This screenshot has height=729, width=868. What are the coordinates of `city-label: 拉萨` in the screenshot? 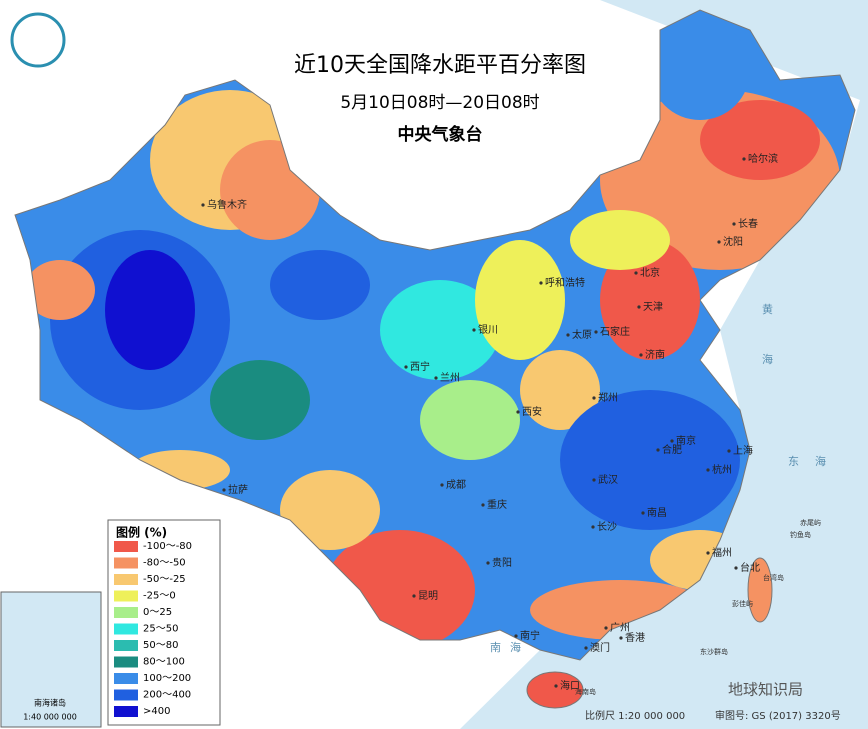 It's located at (238, 489).